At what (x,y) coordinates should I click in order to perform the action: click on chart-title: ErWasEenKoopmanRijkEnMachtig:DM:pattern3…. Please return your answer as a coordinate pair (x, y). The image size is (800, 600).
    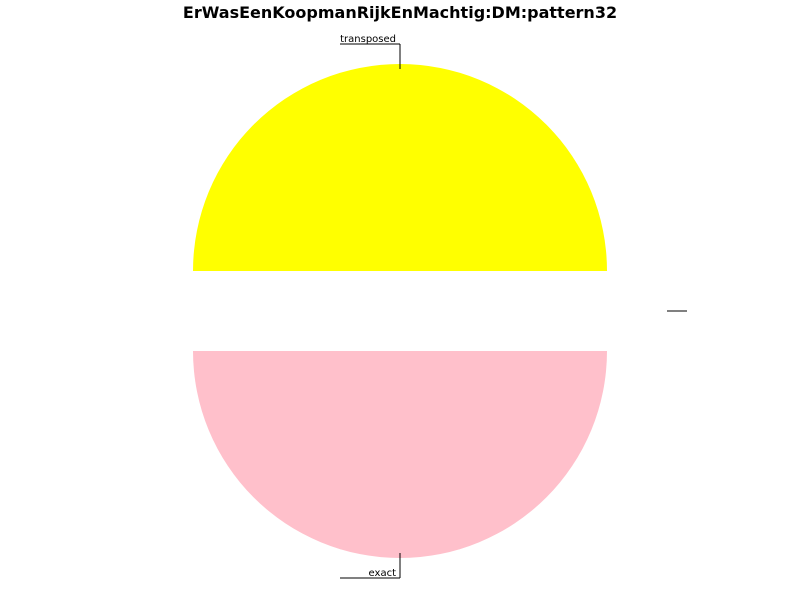
    Looking at the image, I should click on (400, 12).